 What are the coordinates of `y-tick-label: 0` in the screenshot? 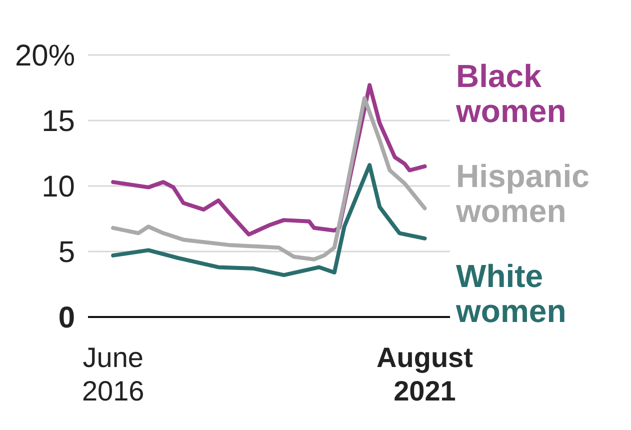 It's located at (66, 318).